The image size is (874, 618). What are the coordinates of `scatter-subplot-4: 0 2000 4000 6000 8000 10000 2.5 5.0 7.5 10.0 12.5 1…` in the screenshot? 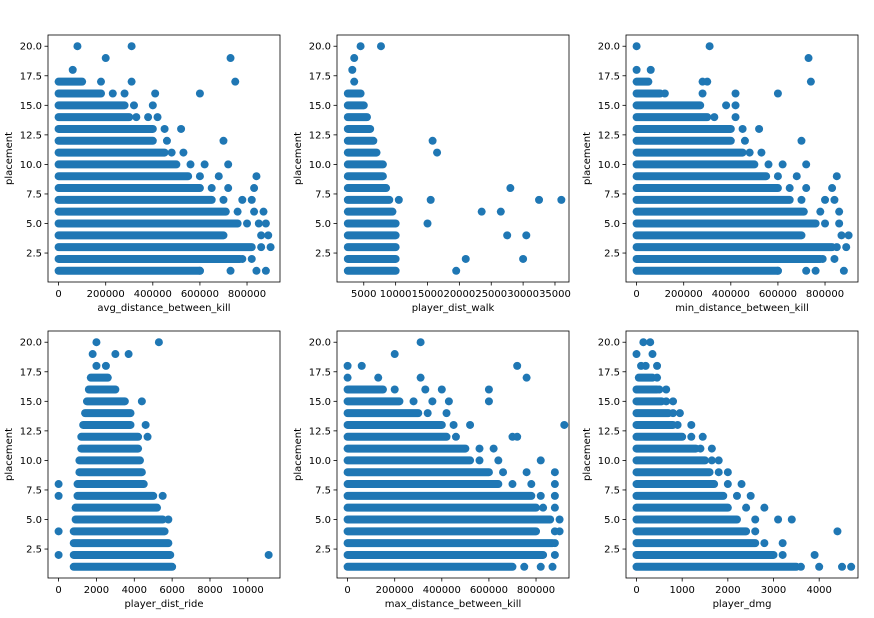 It's located at (142, 470).